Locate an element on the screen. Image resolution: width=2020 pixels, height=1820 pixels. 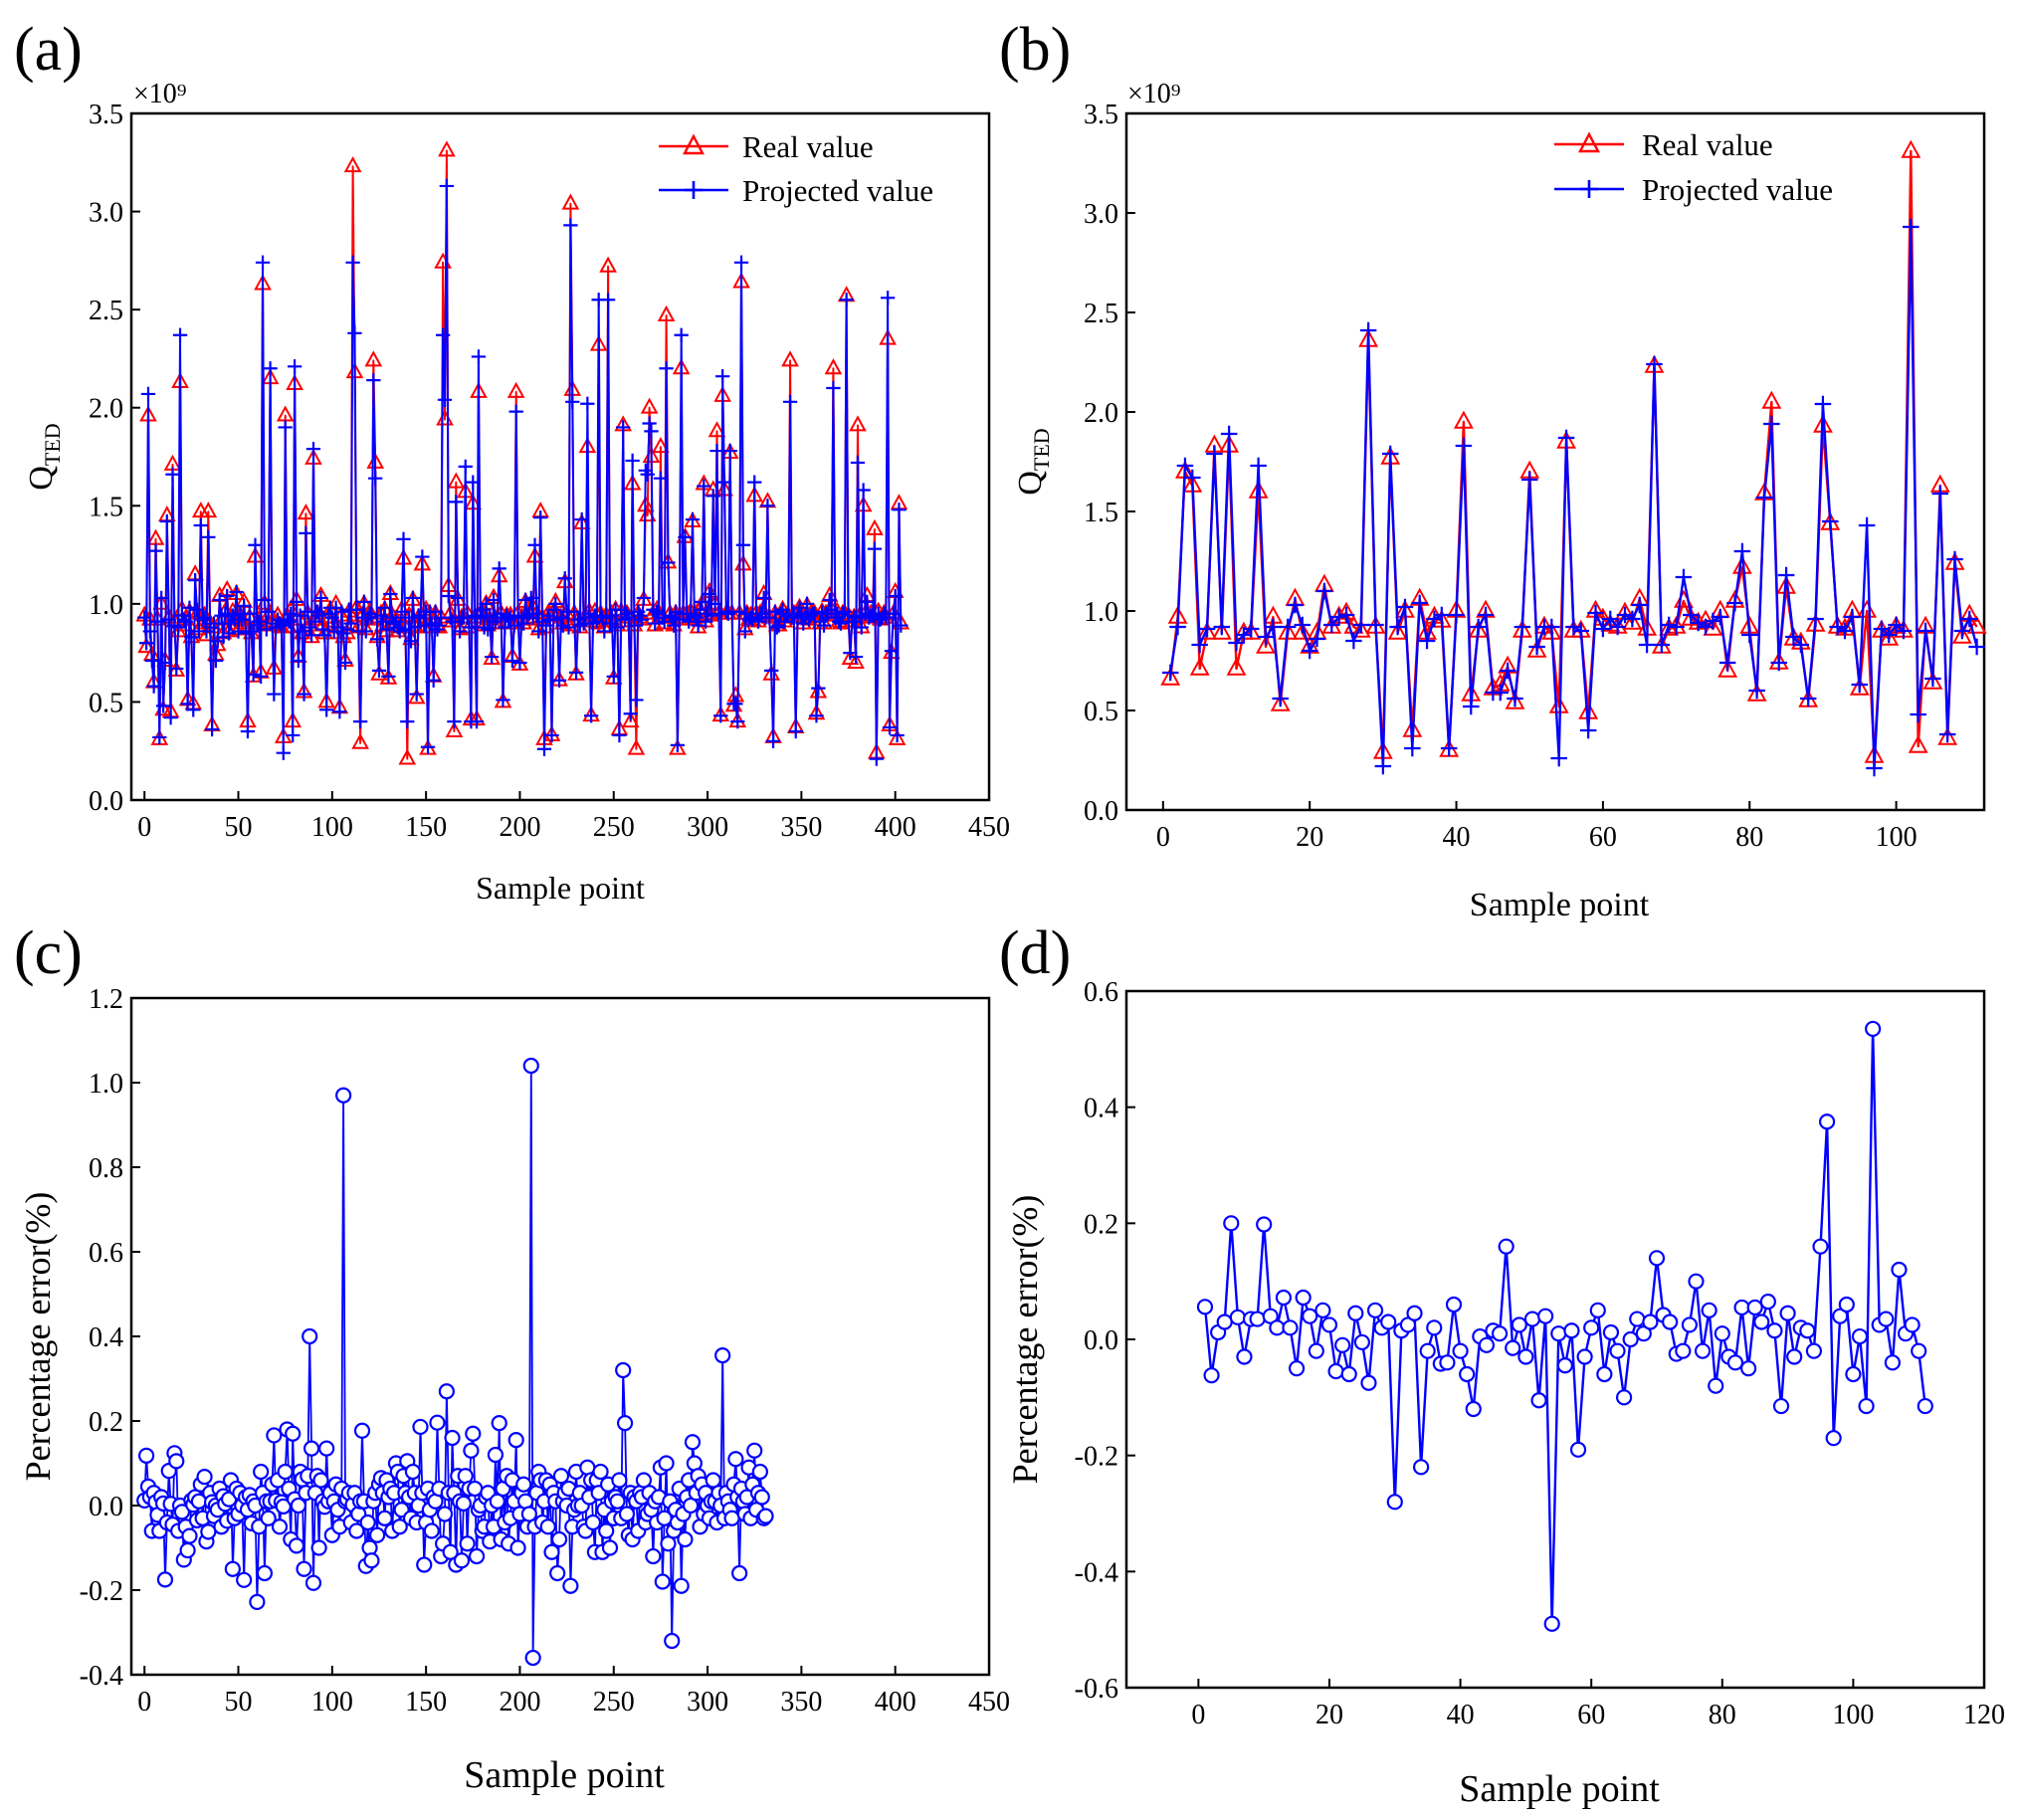
panel-d-x-tick-label: 20 is located at coordinates (1329, 1715).